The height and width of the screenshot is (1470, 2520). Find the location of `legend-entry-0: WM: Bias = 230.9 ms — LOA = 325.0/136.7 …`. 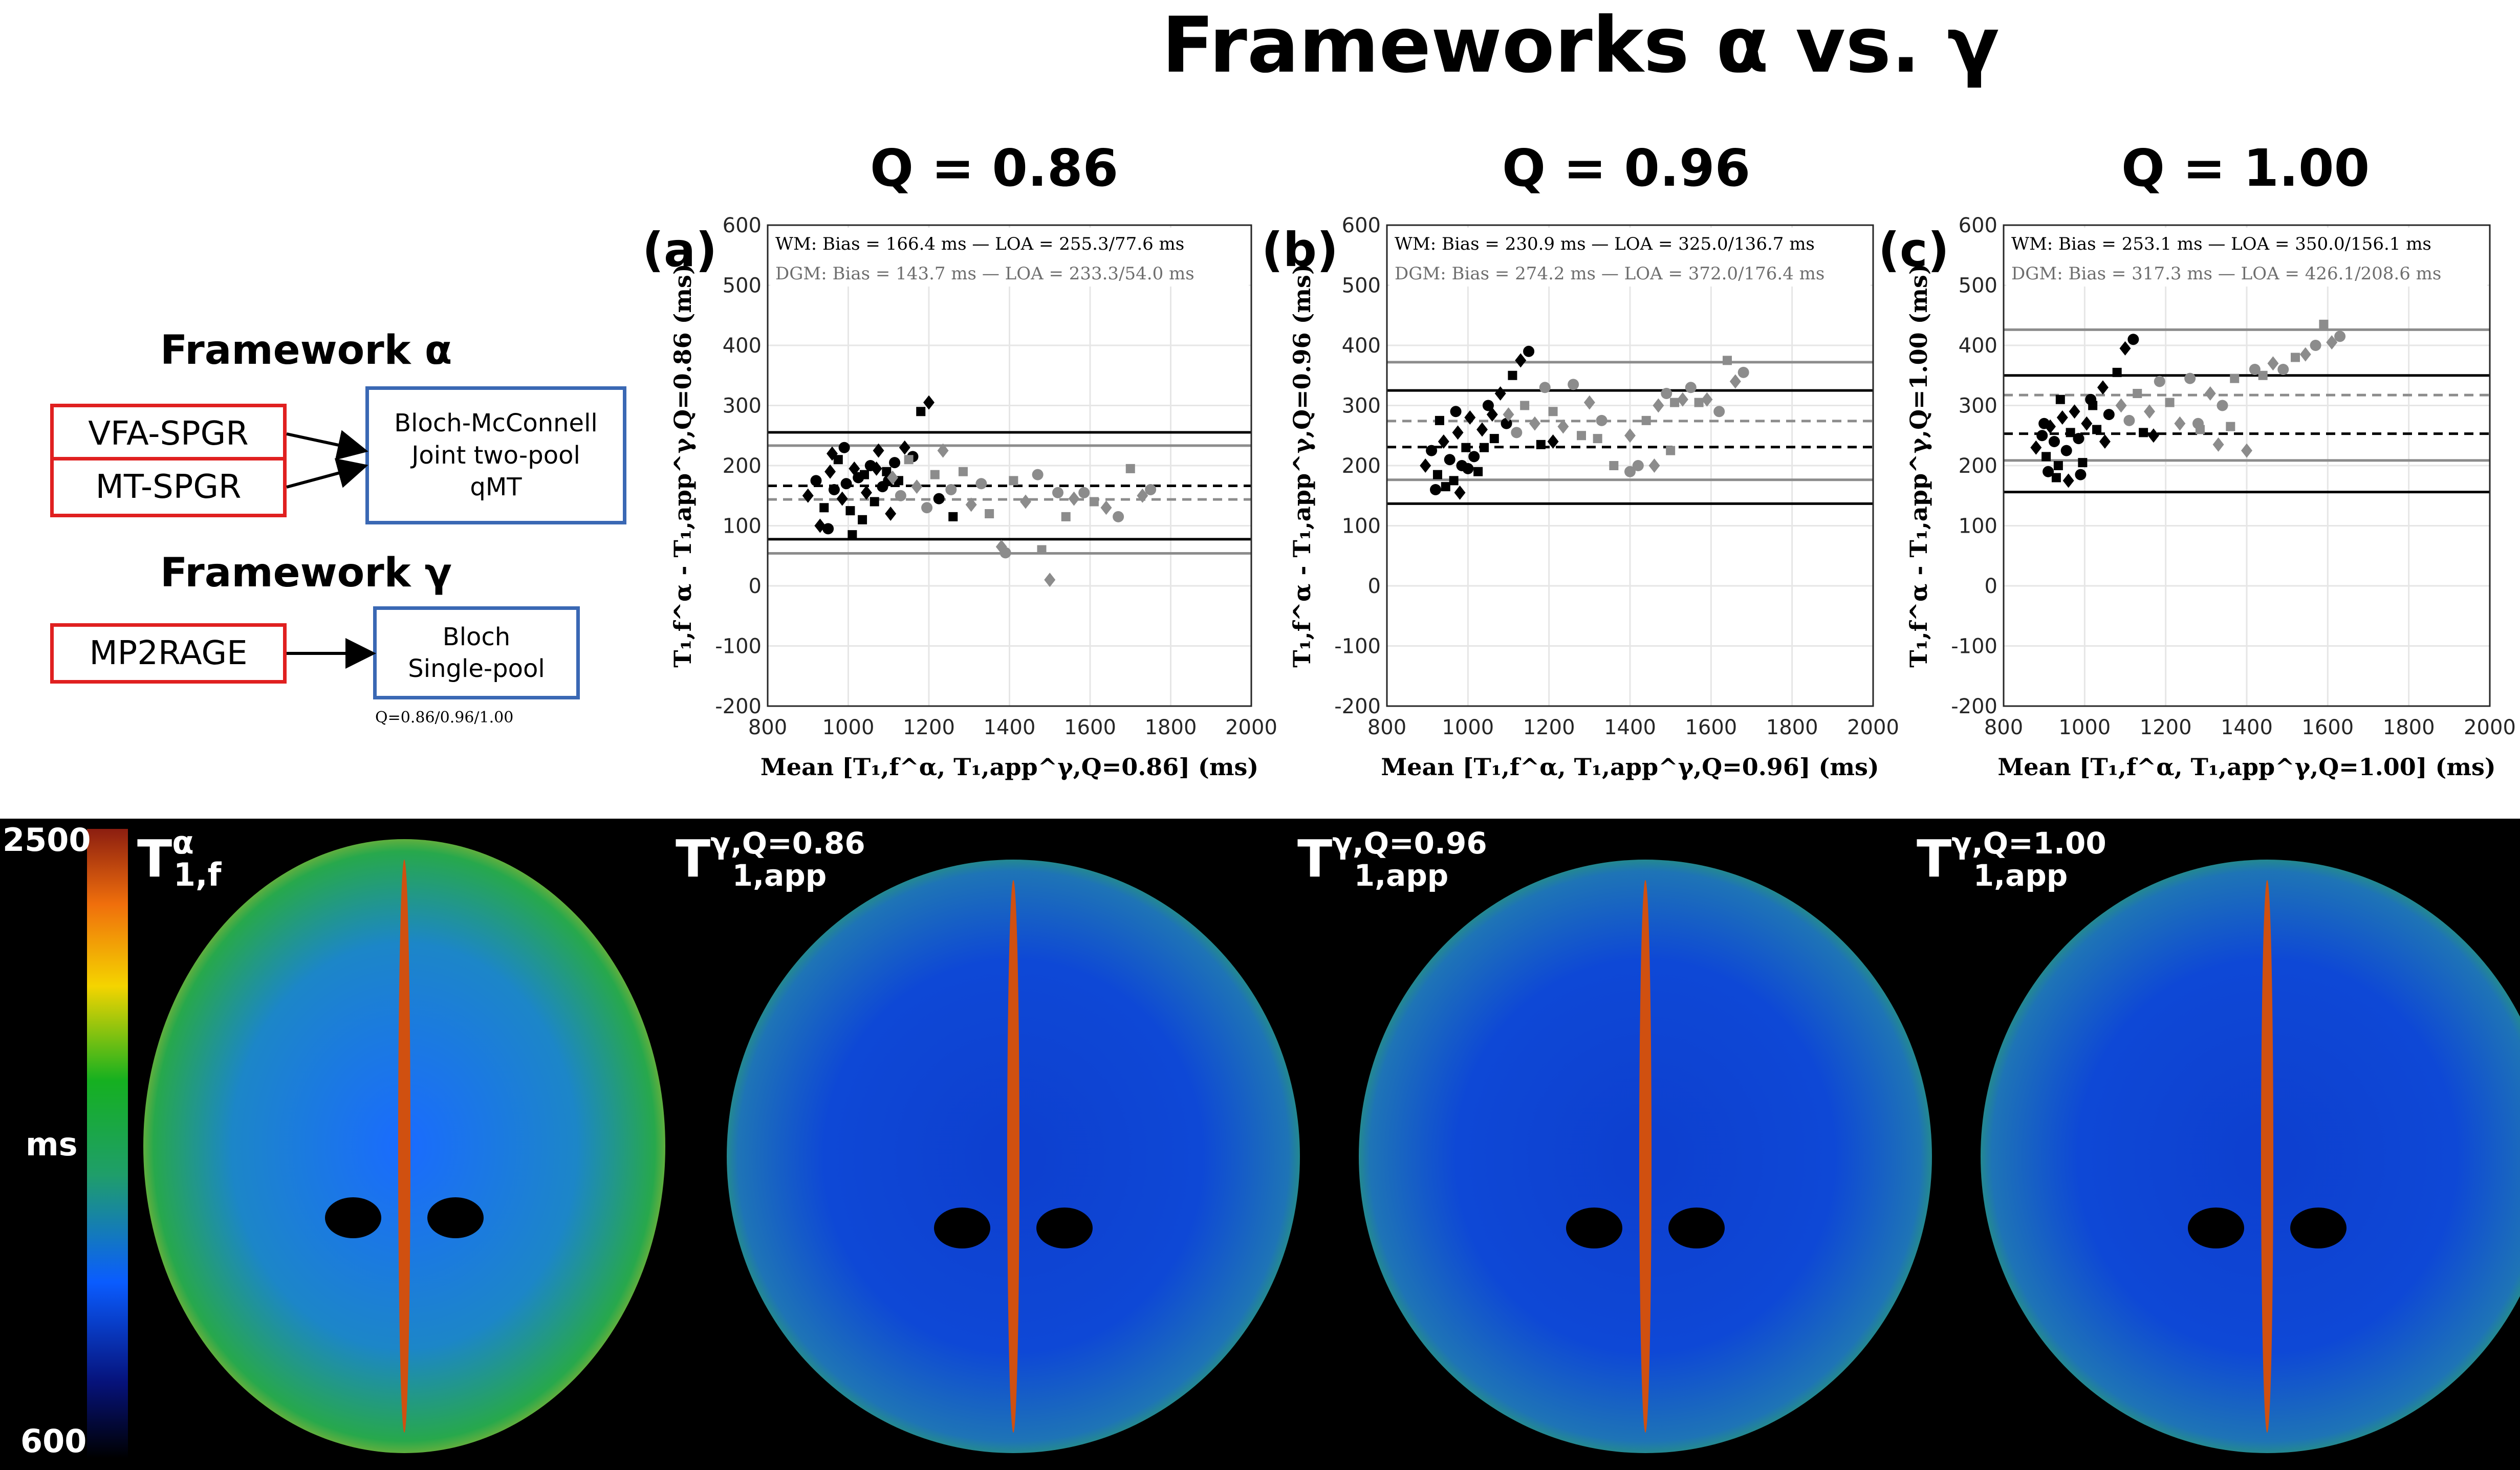

legend-entry-0: WM: Bias = 230.9 ms — LOA = 325.0/136.7 … is located at coordinates (1605, 244).